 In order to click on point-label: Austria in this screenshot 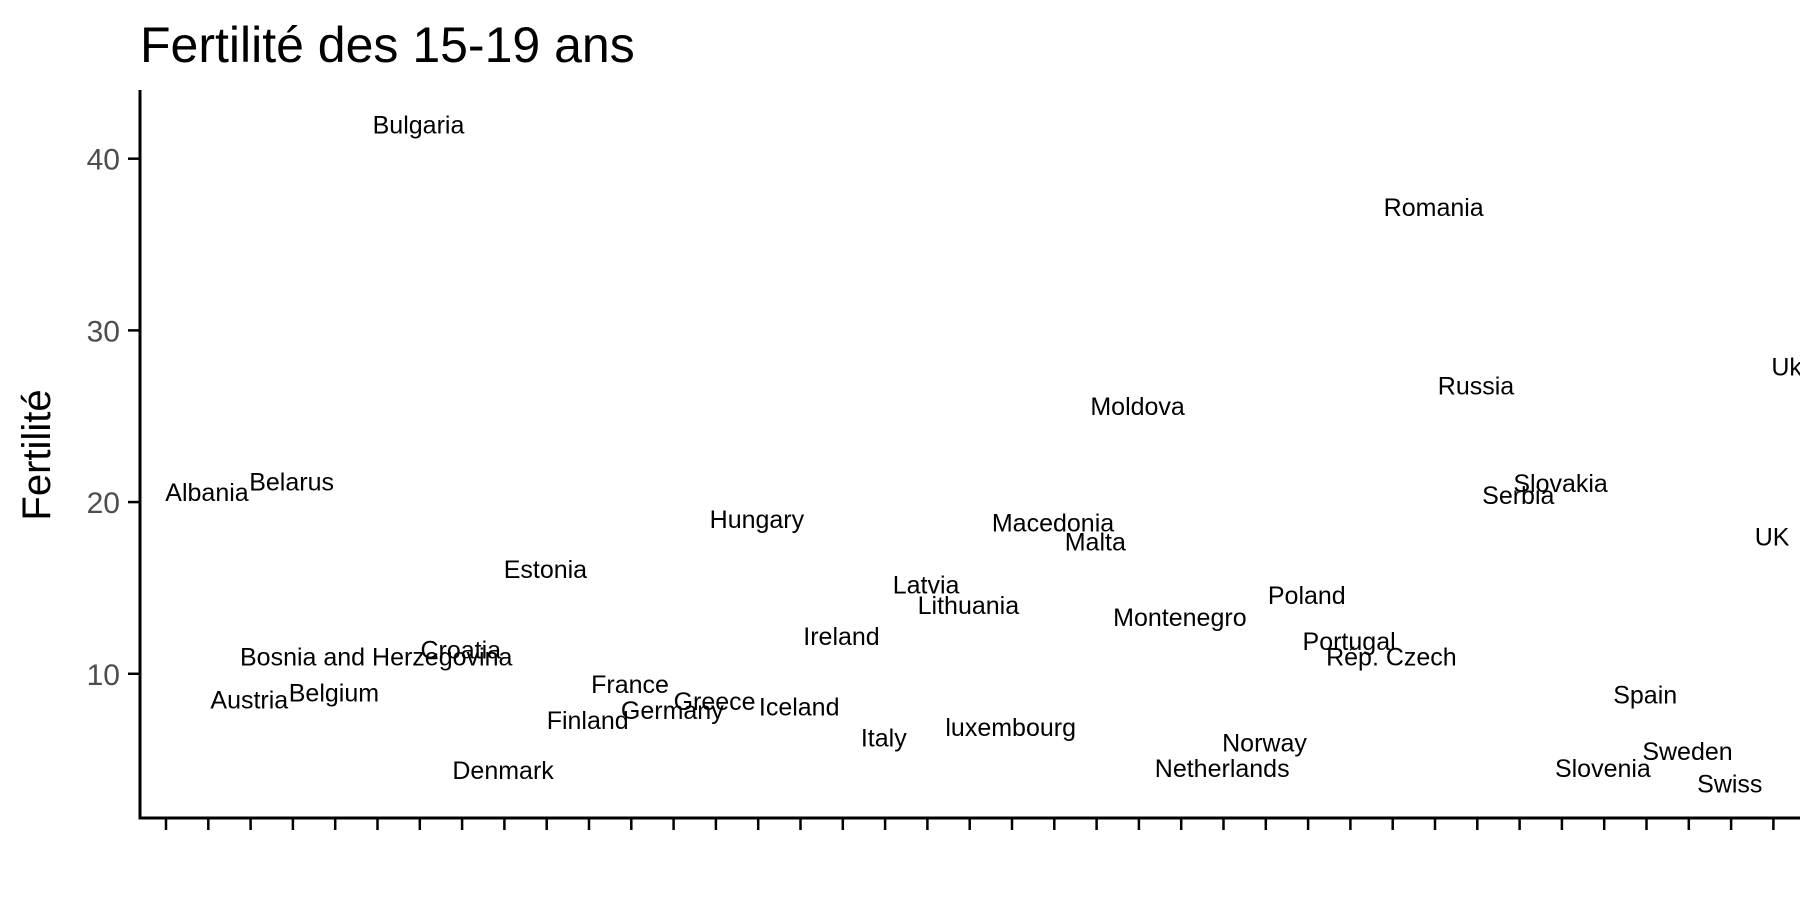, I will do `click(249, 701)`.